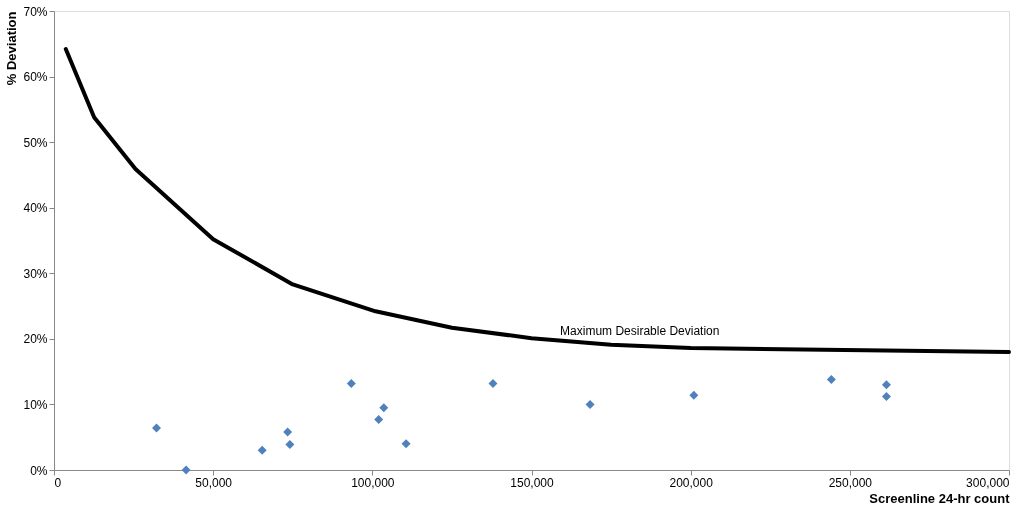  I want to click on x-tick-label: 200,000, so click(691, 482).